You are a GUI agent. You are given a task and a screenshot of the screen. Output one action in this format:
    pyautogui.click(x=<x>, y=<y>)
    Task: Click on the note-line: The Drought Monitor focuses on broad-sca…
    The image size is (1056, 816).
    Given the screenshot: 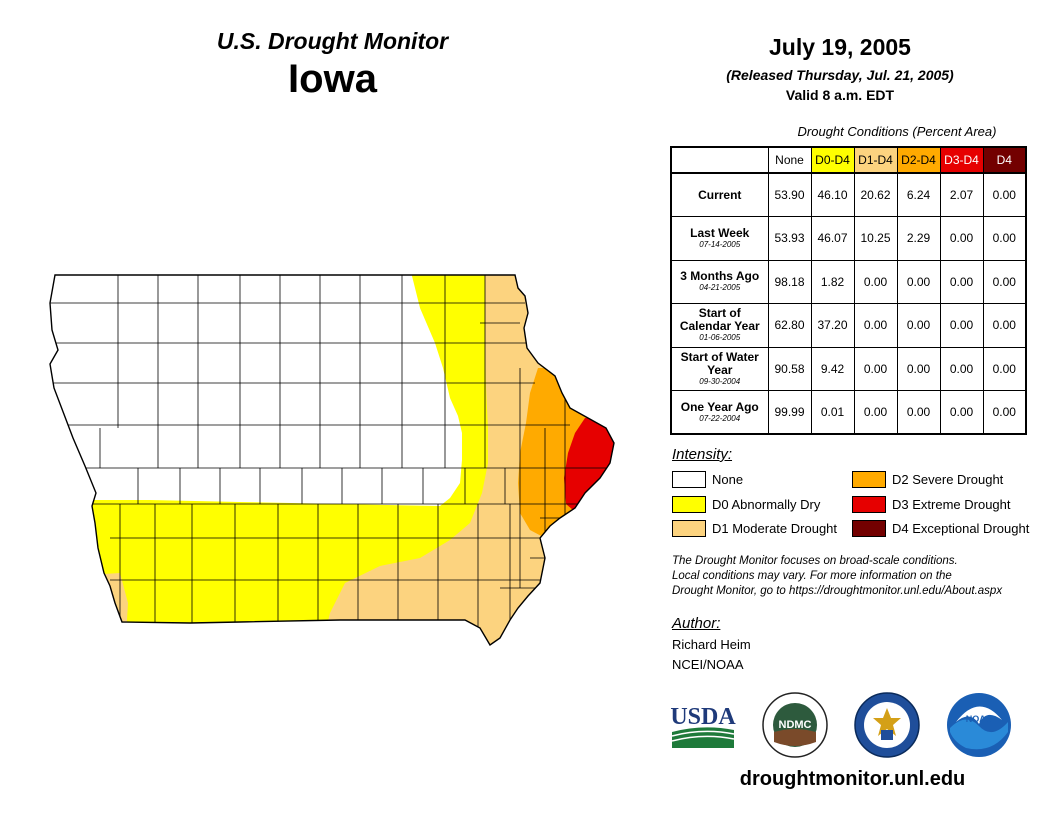 What is the action you would take?
    pyautogui.click(x=815, y=561)
    